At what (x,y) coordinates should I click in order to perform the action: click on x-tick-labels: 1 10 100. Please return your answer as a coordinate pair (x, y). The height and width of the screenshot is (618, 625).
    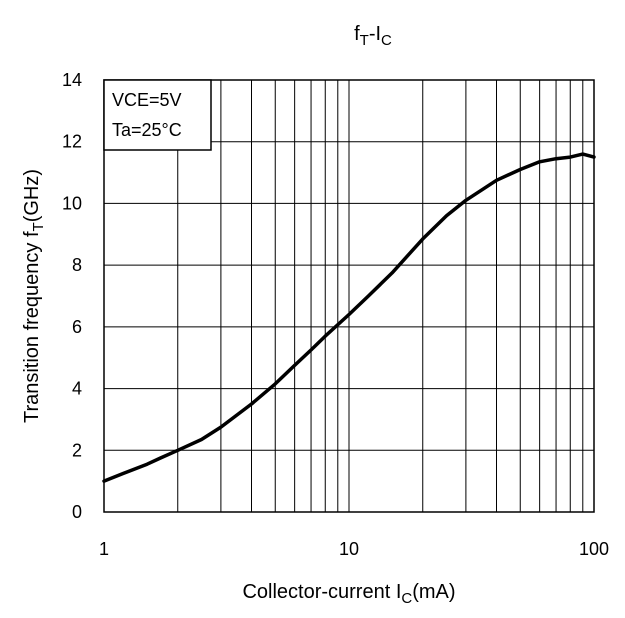
    Looking at the image, I should click on (354, 549).